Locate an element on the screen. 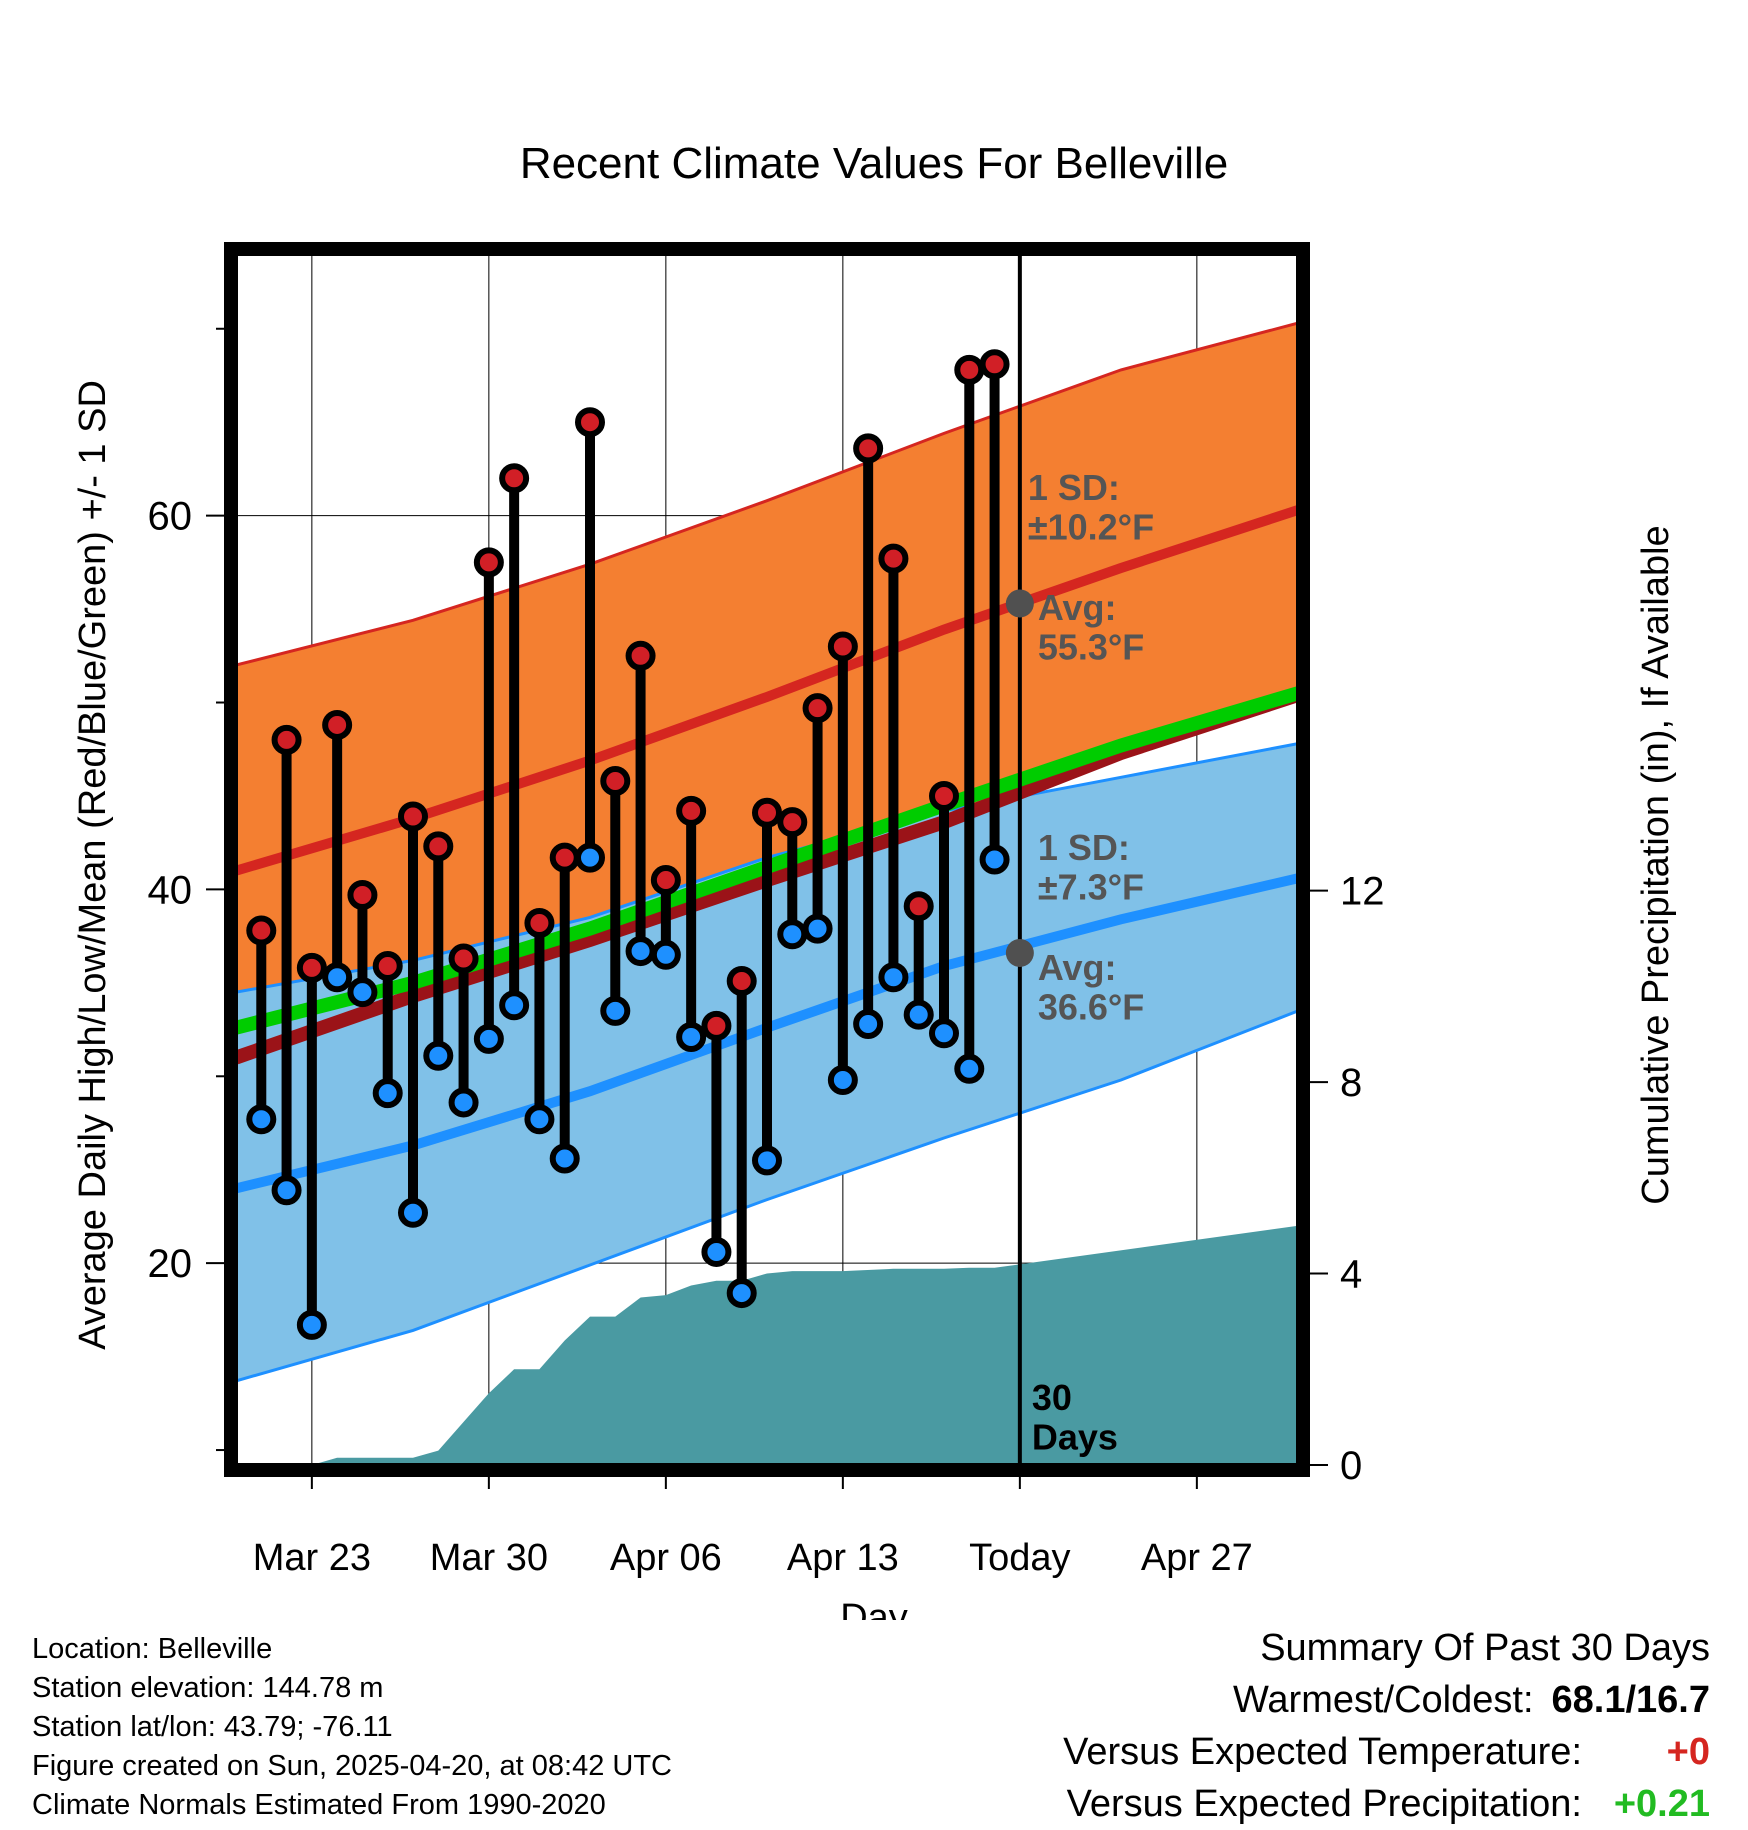  temp-anomaly-label: Versus Expected Temperature: is located at coordinates (1322, 1752).